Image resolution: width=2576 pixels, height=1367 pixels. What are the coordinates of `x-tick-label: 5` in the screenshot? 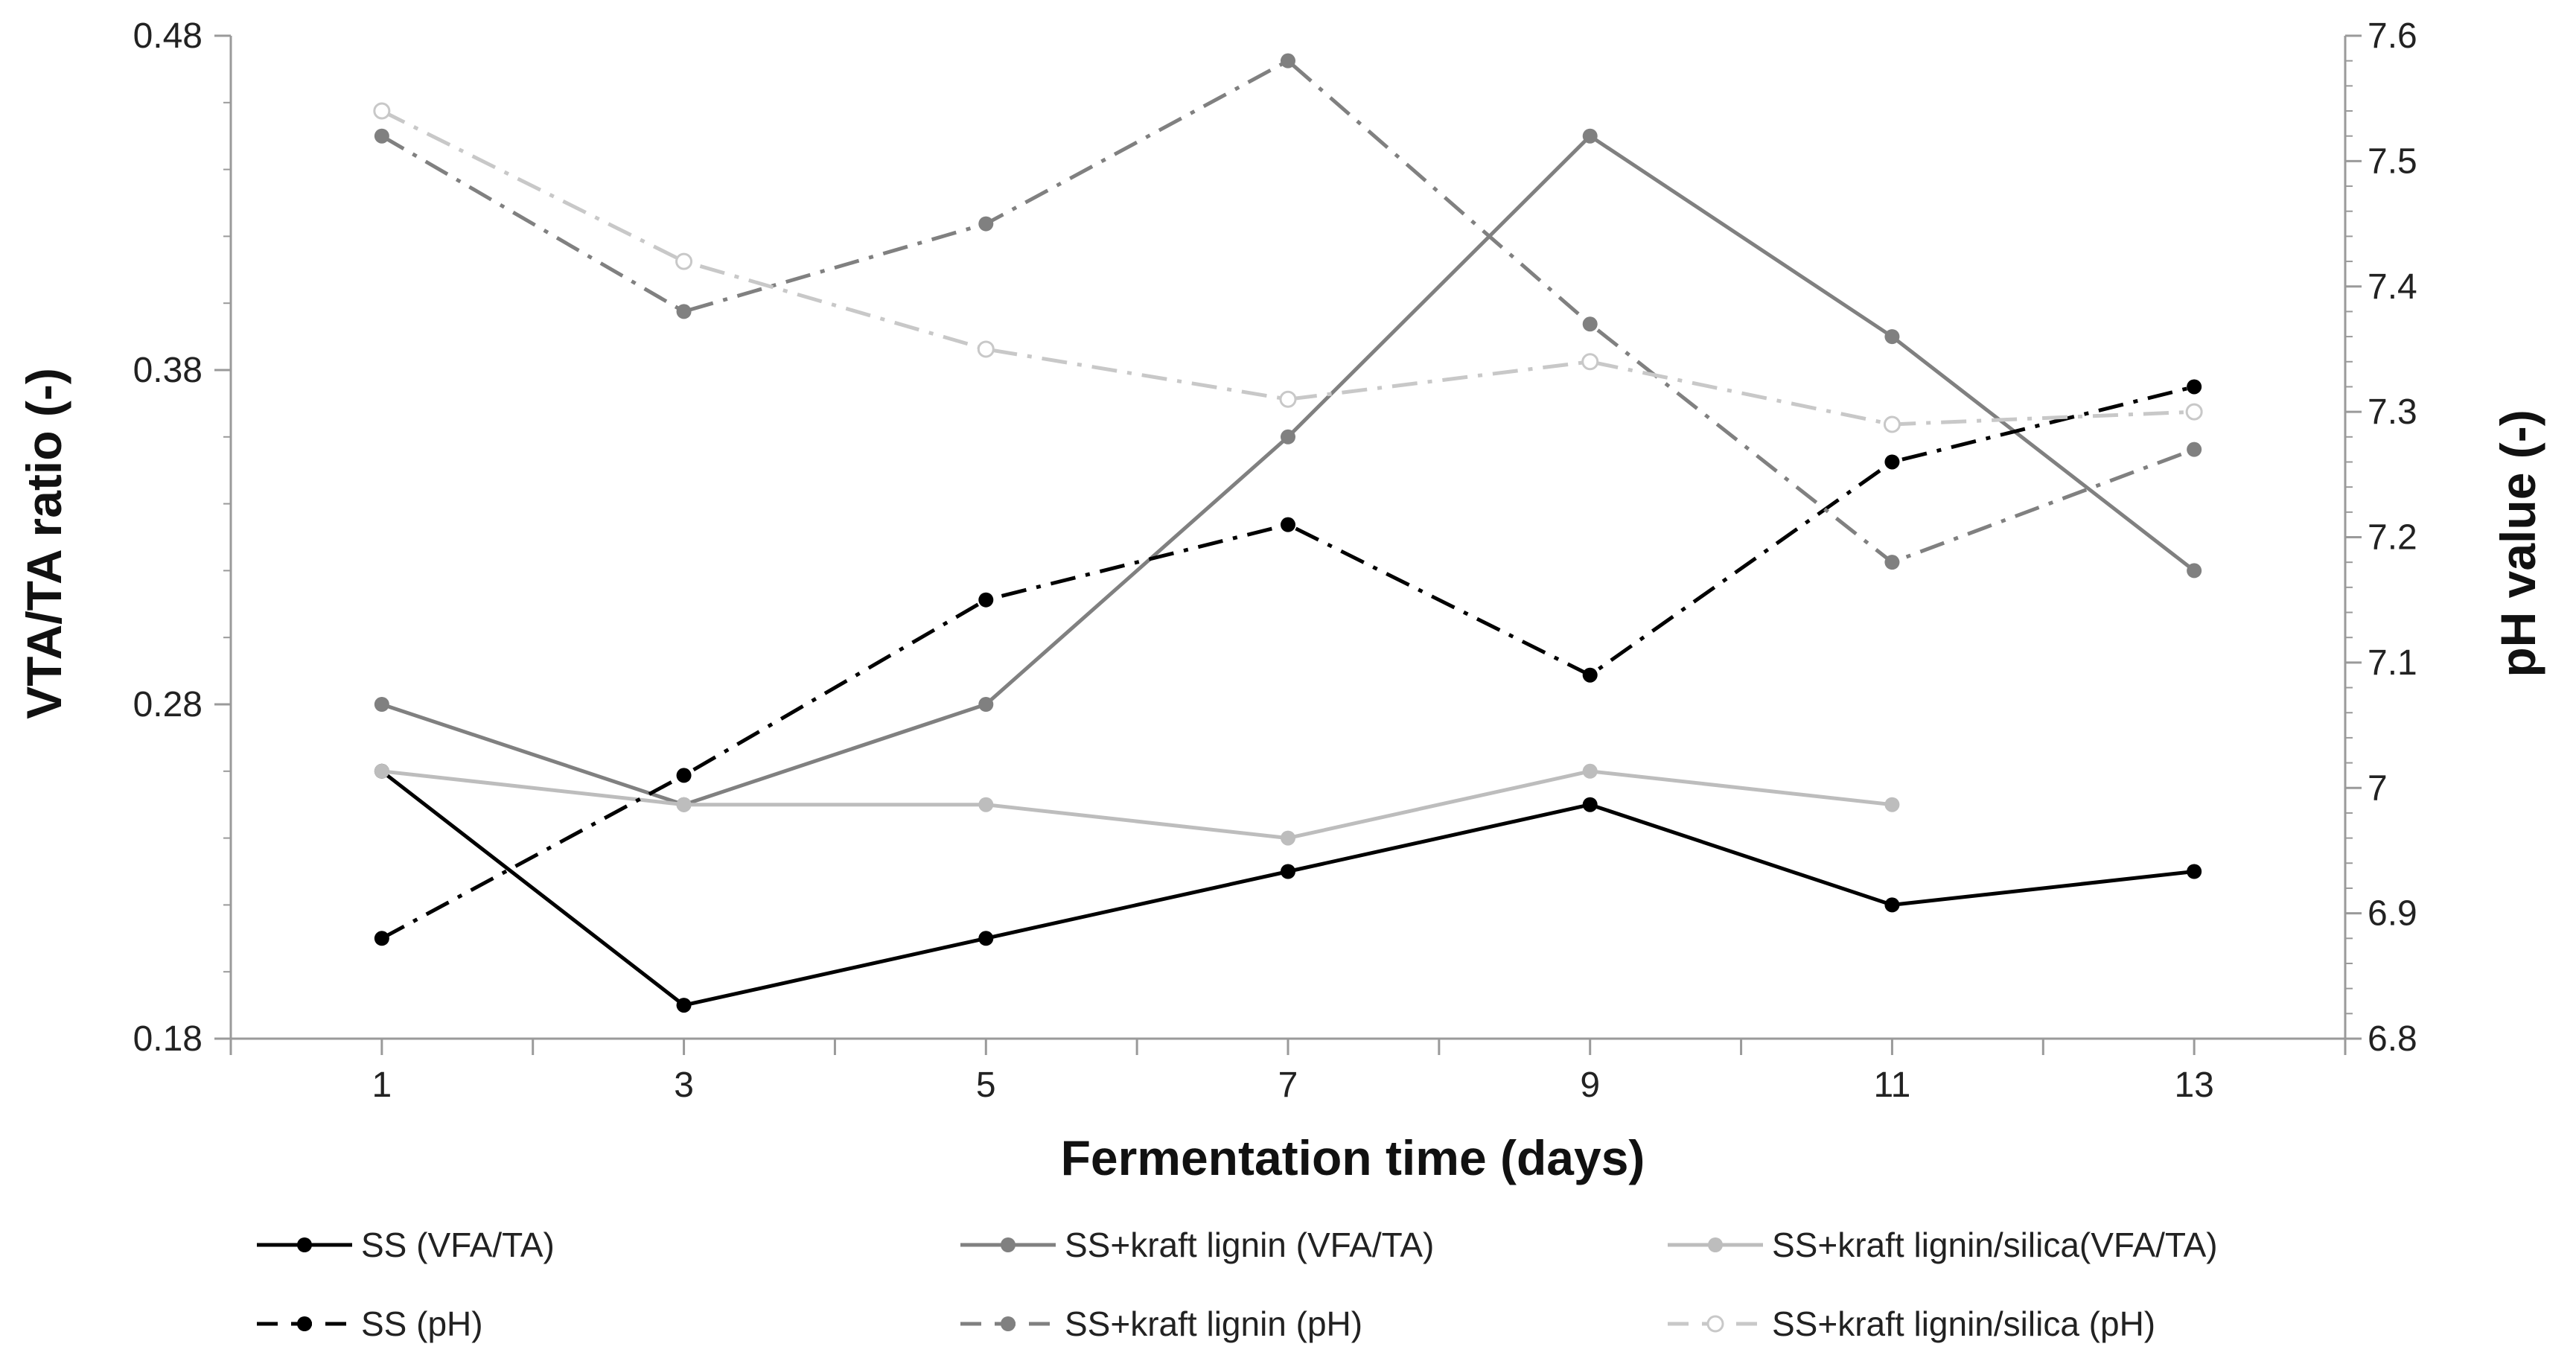 It's located at (986, 1085).